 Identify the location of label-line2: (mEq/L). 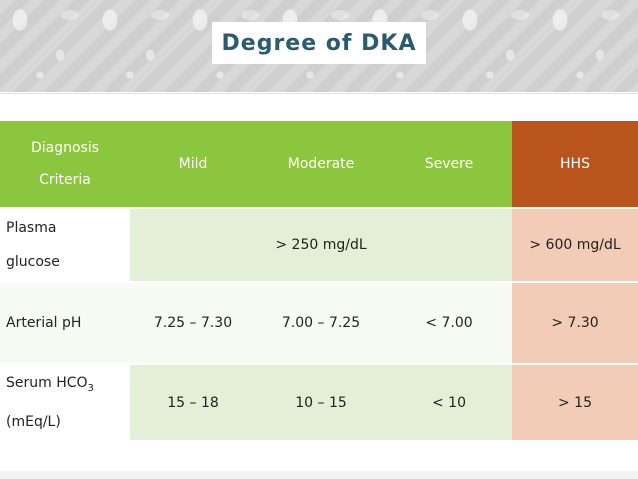
(33, 422).